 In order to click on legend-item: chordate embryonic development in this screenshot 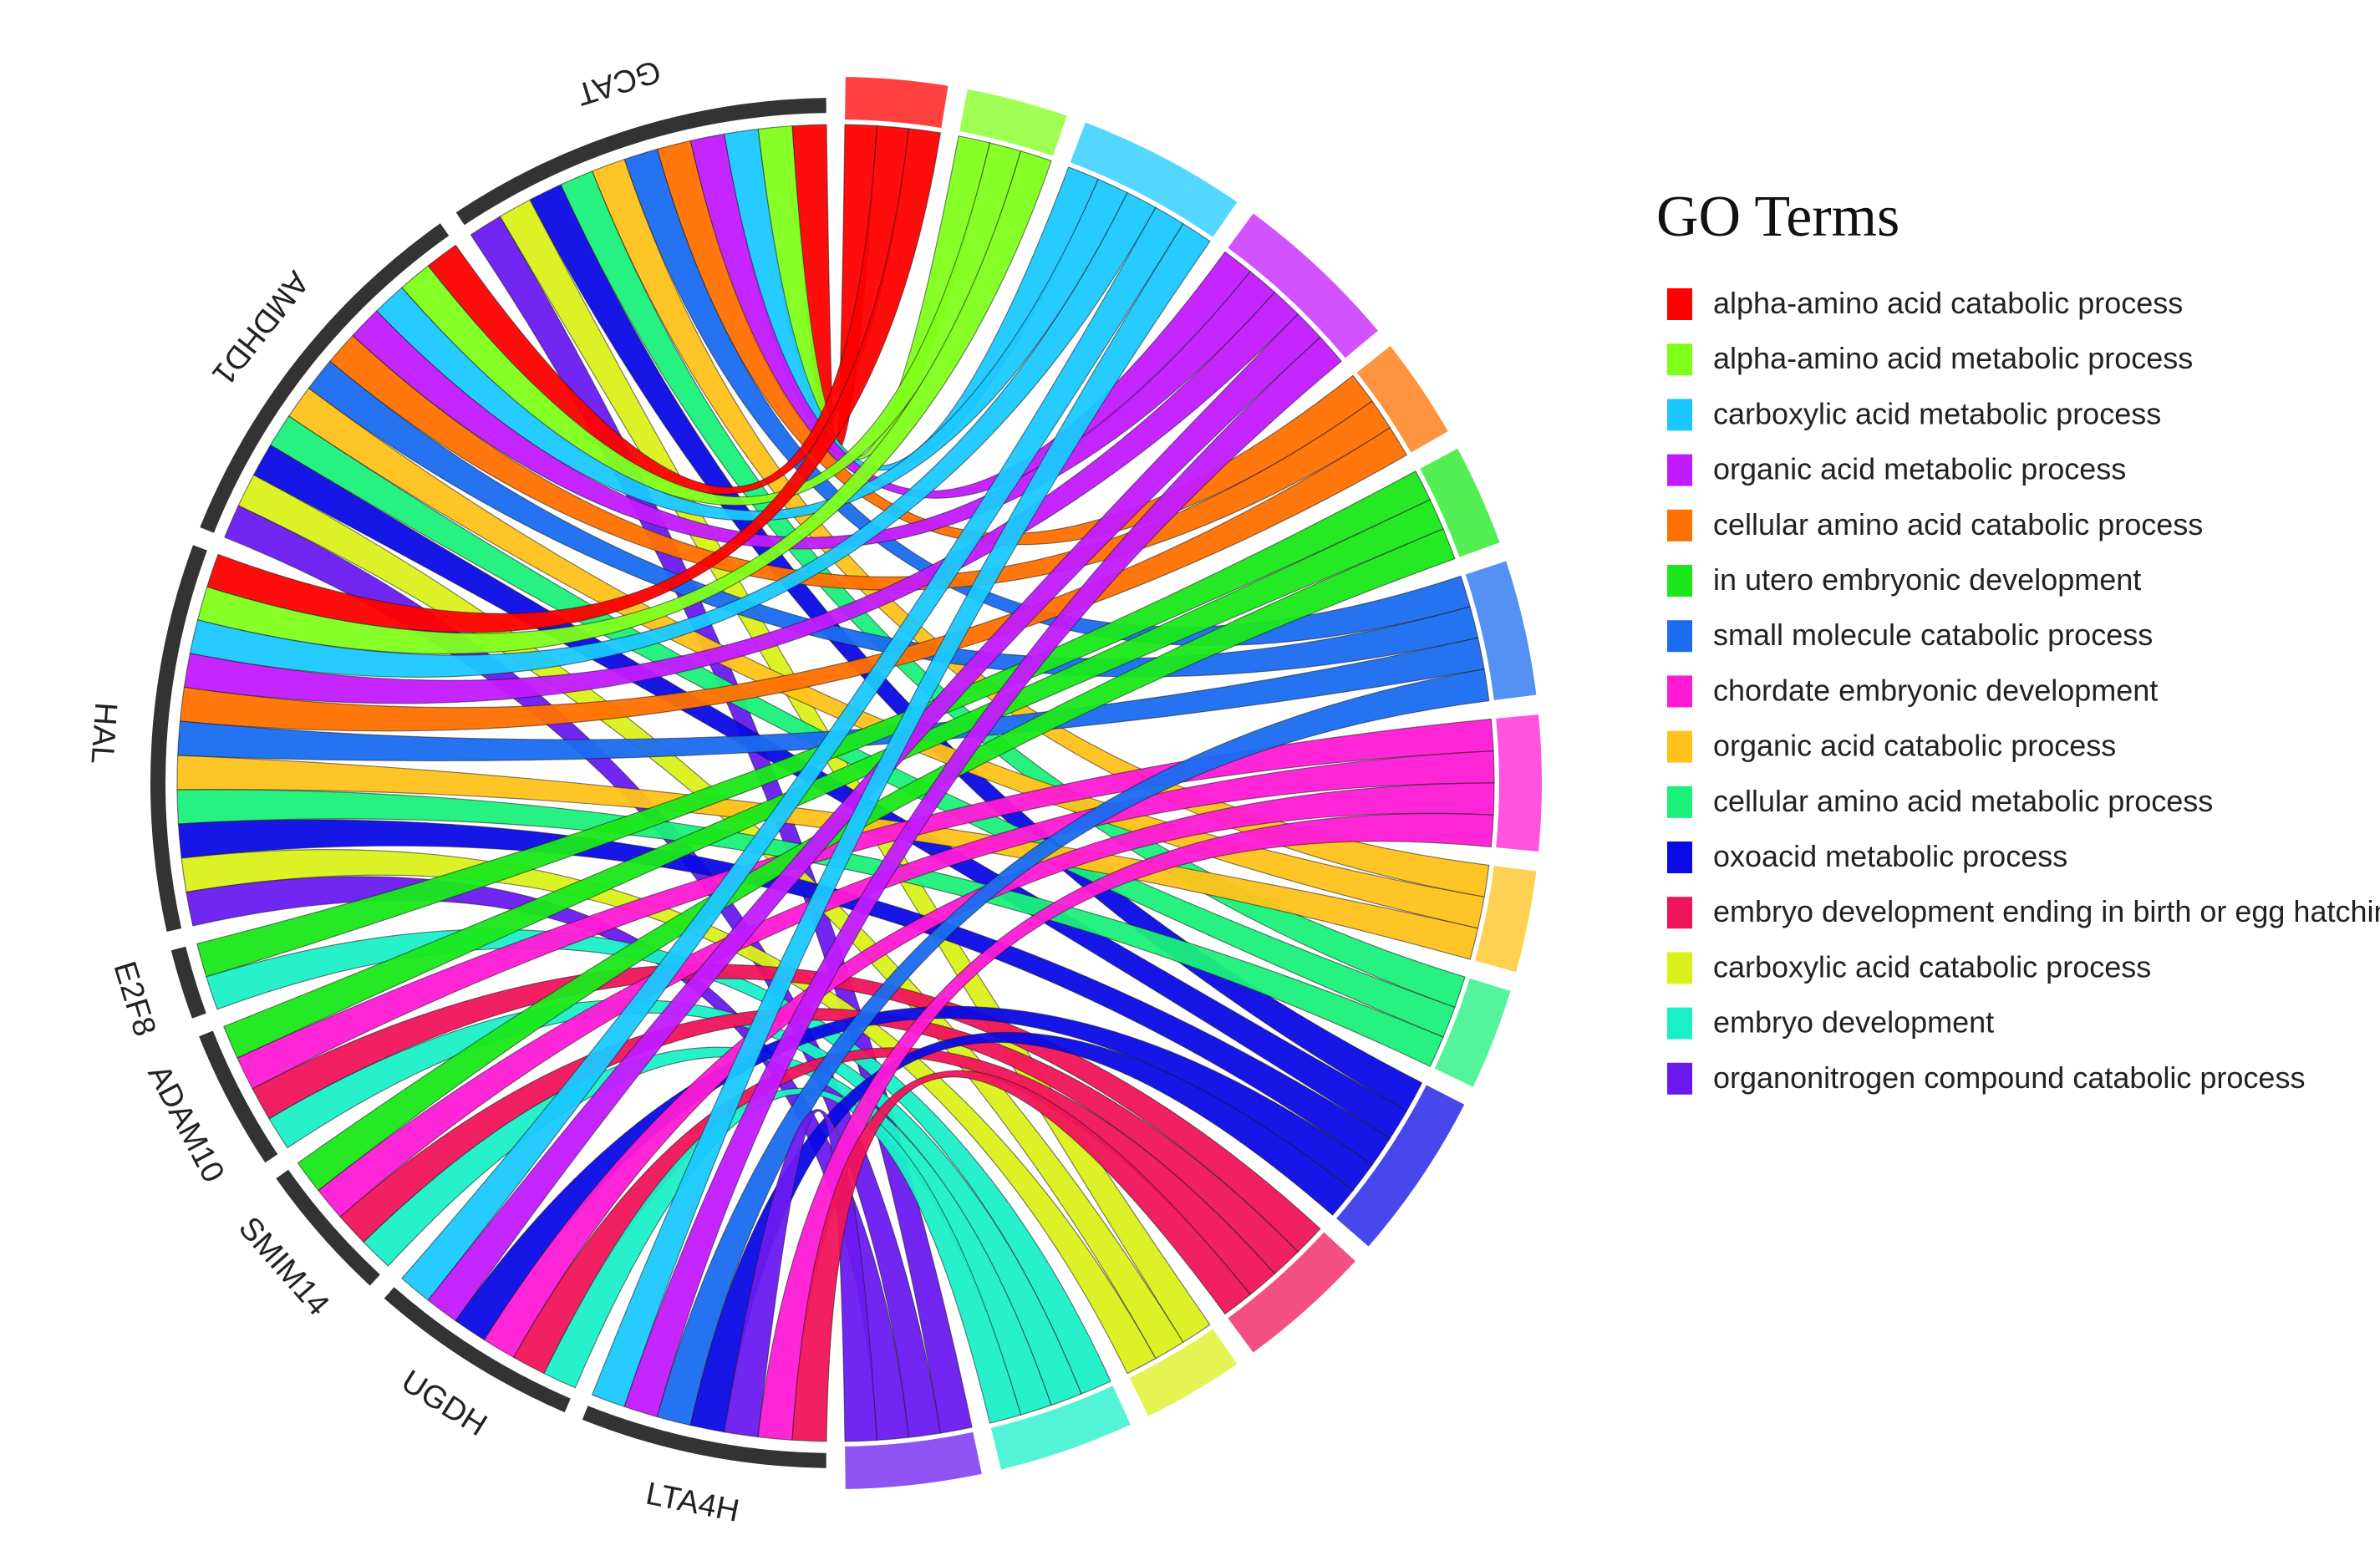, I will do `click(1912, 690)`.